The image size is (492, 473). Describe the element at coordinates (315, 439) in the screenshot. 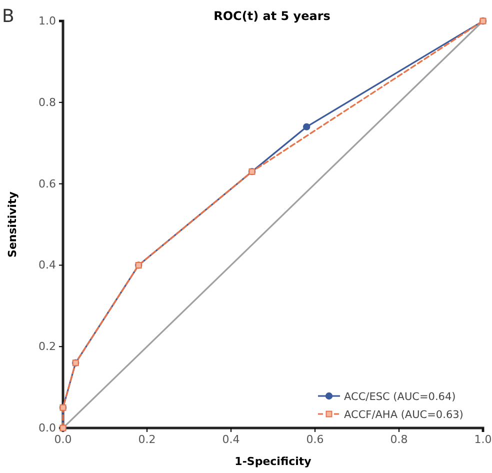

I see `x-tick-label: 0.6` at that location.